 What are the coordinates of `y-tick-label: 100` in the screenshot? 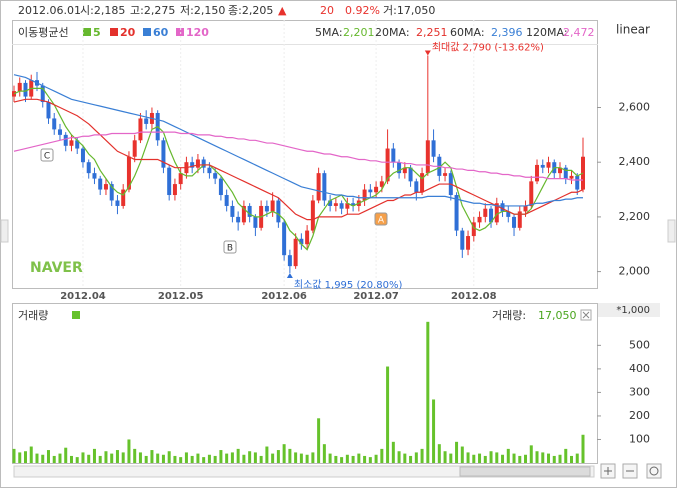 It's located at (639, 438).